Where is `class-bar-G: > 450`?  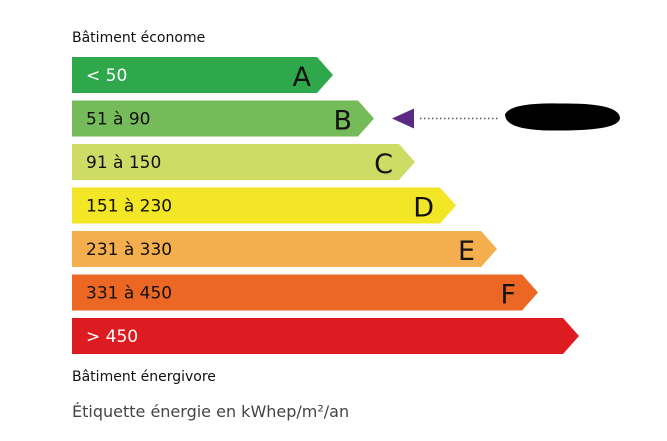 class-bar-G: > 450 is located at coordinates (325, 336).